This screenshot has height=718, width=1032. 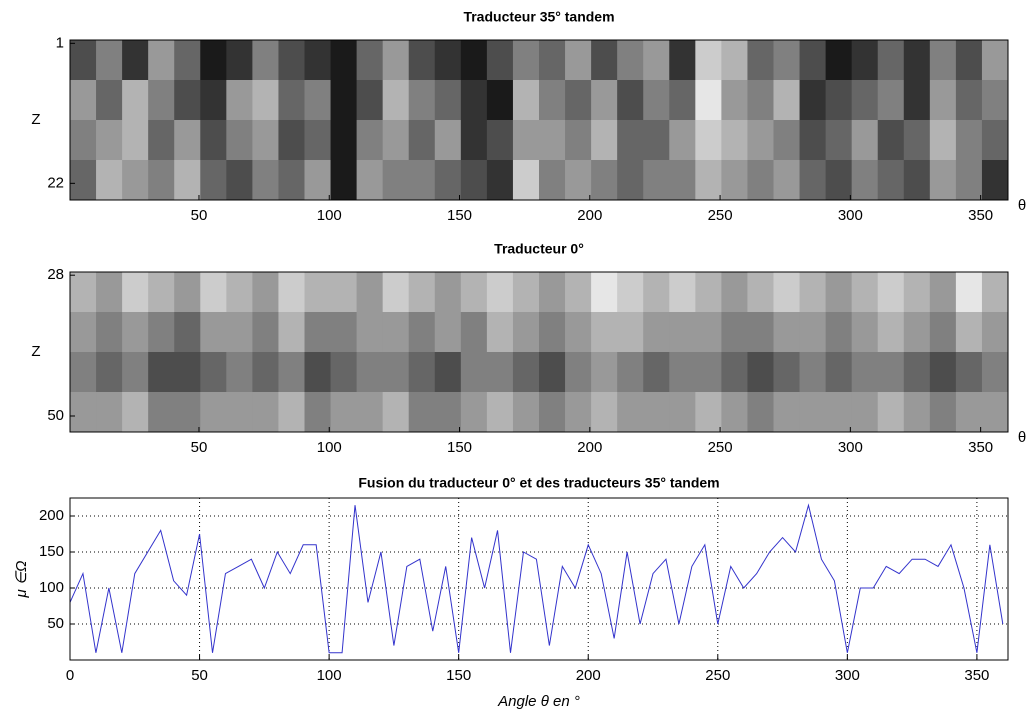 What do you see at coordinates (329, 675) in the screenshot?
I see `x-tick-label: 100` at bounding box center [329, 675].